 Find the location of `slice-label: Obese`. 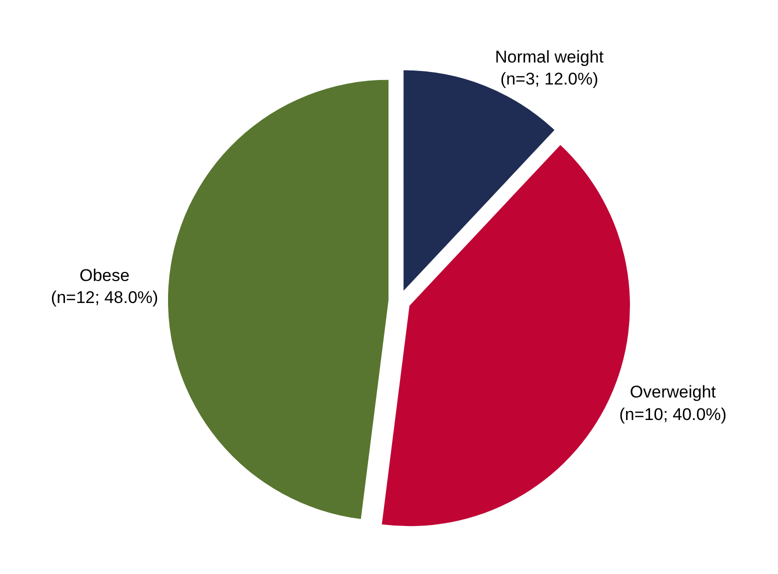

slice-label: Obese is located at coordinates (105, 275).